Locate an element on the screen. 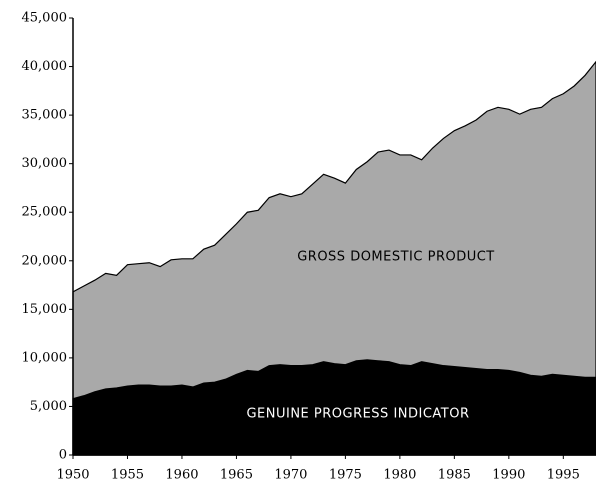 The image size is (596, 487). x-tick-label: 1965 is located at coordinates (236, 475).